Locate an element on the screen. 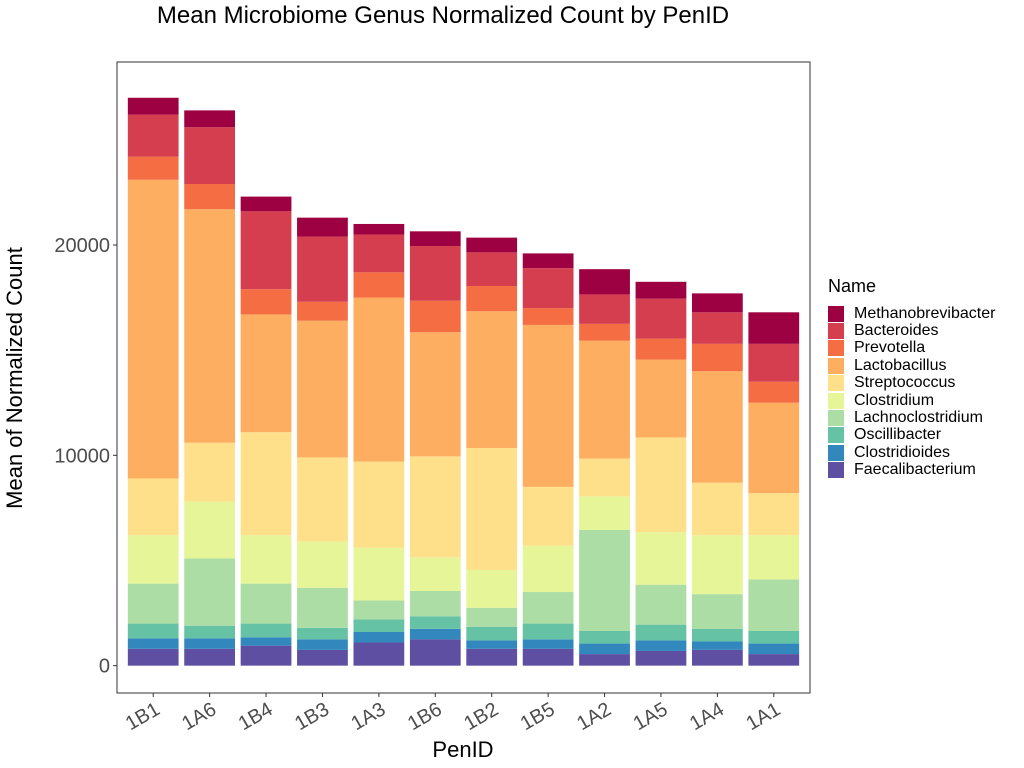 This screenshot has height=768, width=1024. bar-segment-1B1-streptococcus is located at coordinates (153, 507).